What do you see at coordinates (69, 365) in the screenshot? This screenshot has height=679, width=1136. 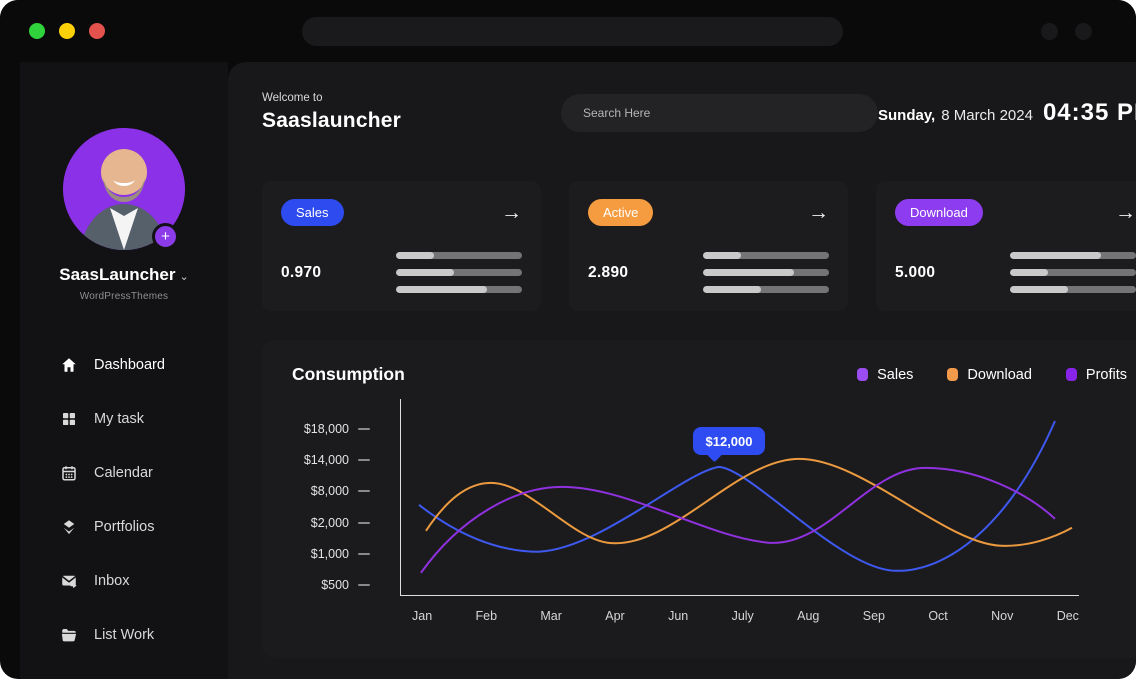 I see `home-icon` at bounding box center [69, 365].